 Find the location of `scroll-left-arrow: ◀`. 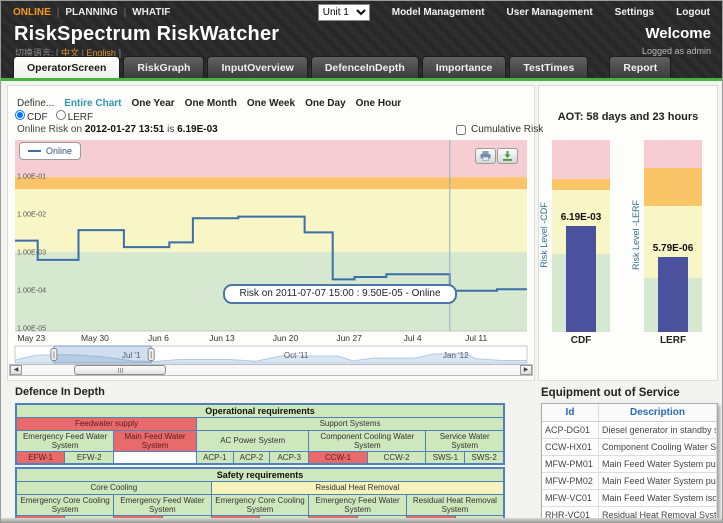

scroll-left-arrow: ◀ is located at coordinates (16, 370).